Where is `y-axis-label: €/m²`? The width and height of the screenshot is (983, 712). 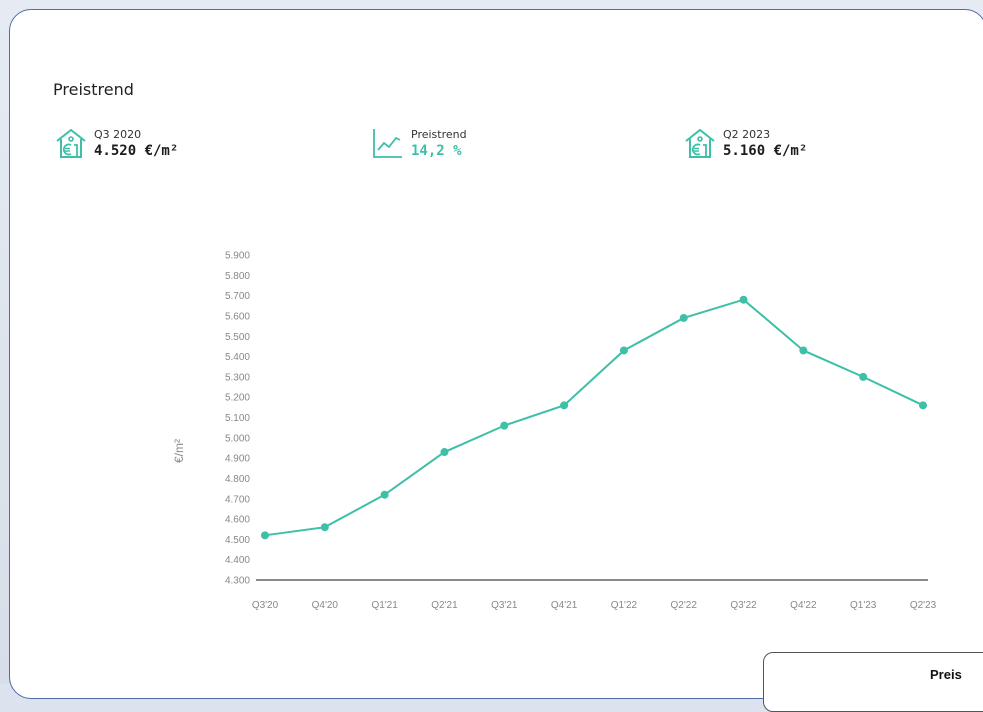 y-axis-label: €/m² is located at coordinates (179, 451).